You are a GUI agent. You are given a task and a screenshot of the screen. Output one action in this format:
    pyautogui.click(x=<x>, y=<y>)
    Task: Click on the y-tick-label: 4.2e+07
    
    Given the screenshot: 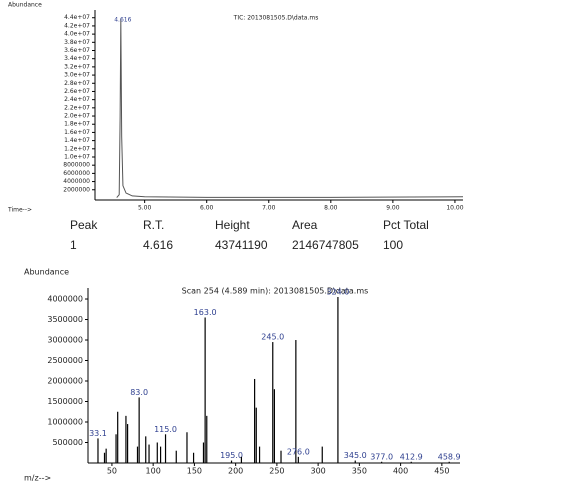 What is the action you would take?
    pyautogui.click(x=77, y=25)
    